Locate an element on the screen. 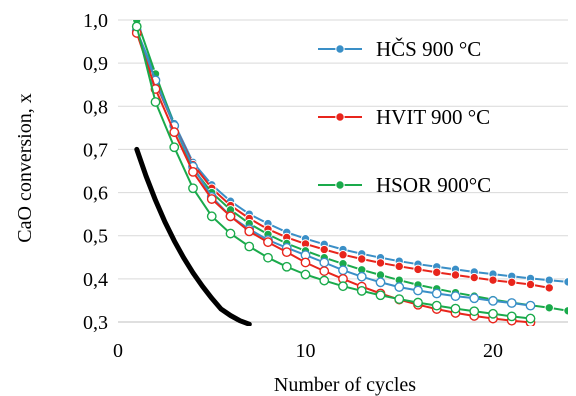 This screenshot has width=576, height=396. legend-entry: HSOR 900°C is located at coordinates (404, 185).